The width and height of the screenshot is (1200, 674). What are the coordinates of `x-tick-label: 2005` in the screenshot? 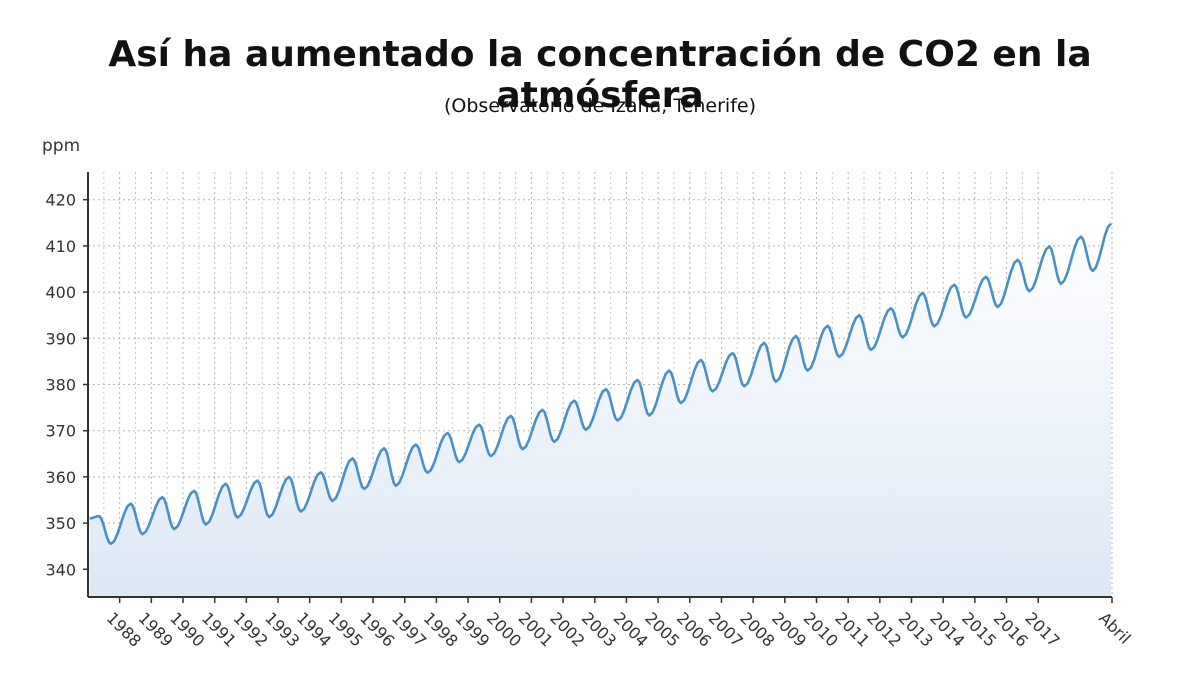 It's located at (662, 629).